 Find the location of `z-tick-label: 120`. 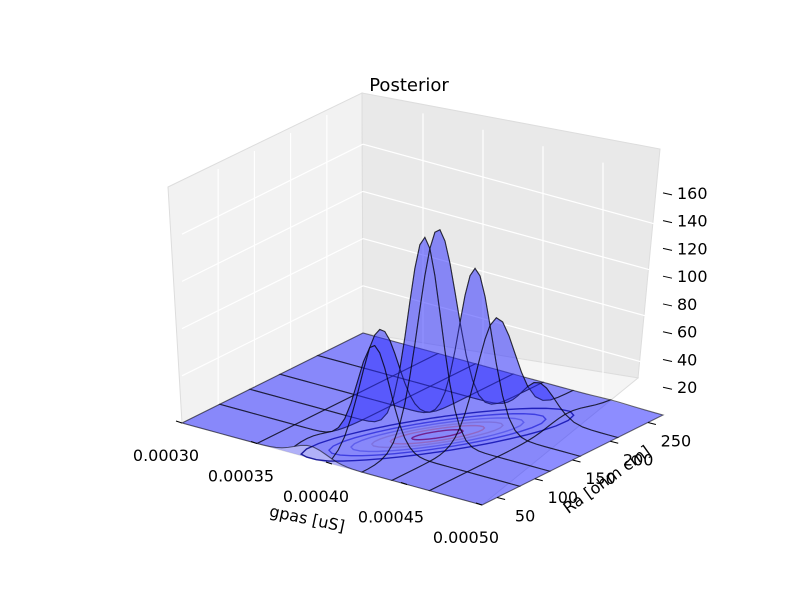

z-tick-label: 120 is located at coordinates (692, 248).